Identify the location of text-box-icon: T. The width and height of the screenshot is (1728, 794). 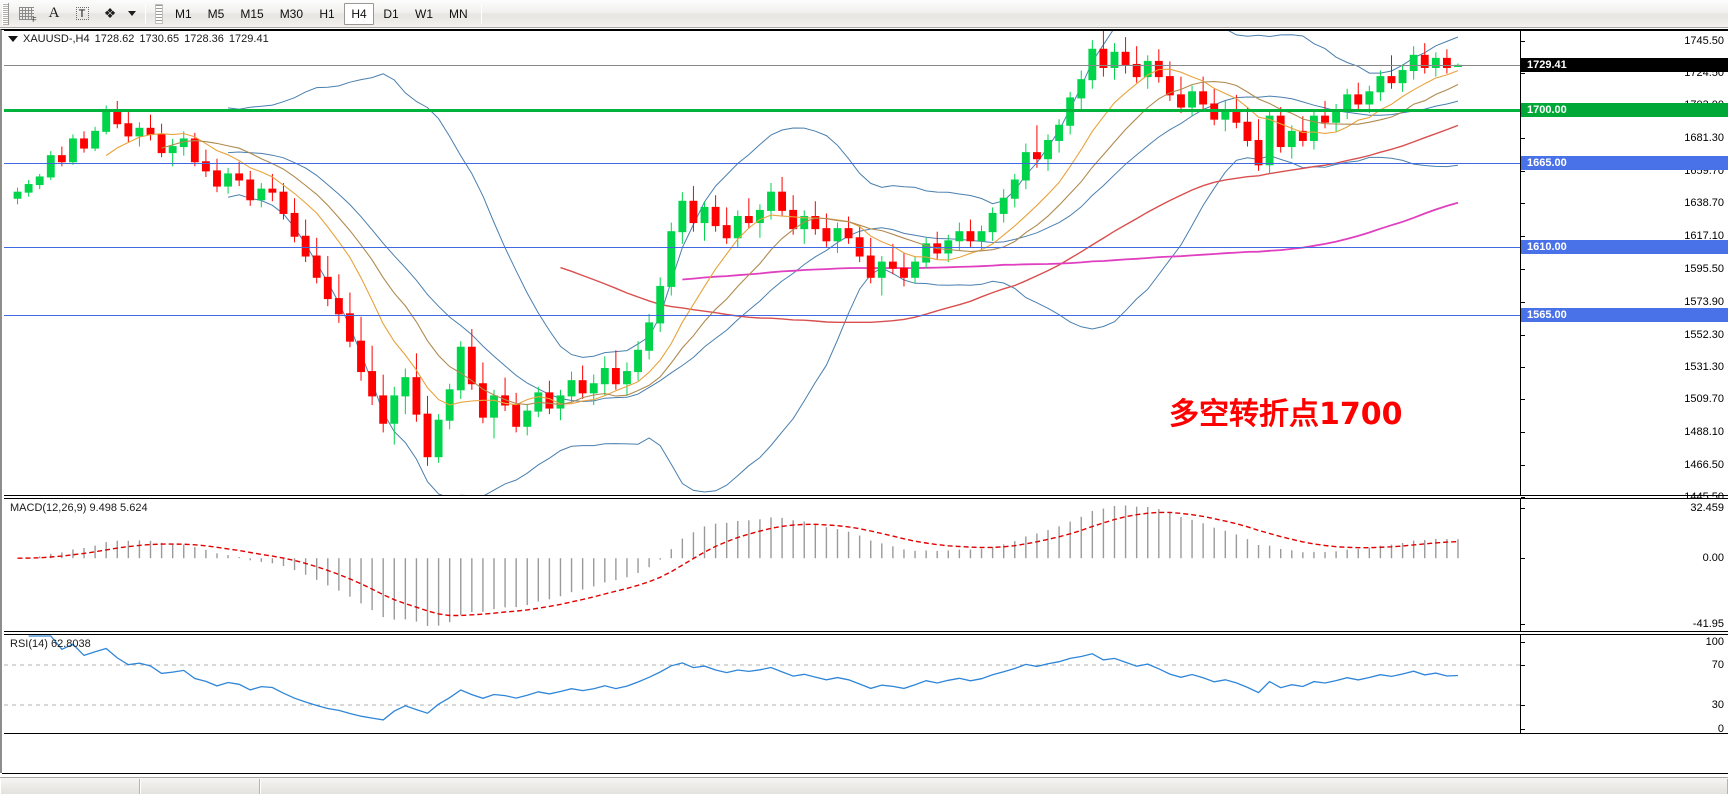
(82, 14).